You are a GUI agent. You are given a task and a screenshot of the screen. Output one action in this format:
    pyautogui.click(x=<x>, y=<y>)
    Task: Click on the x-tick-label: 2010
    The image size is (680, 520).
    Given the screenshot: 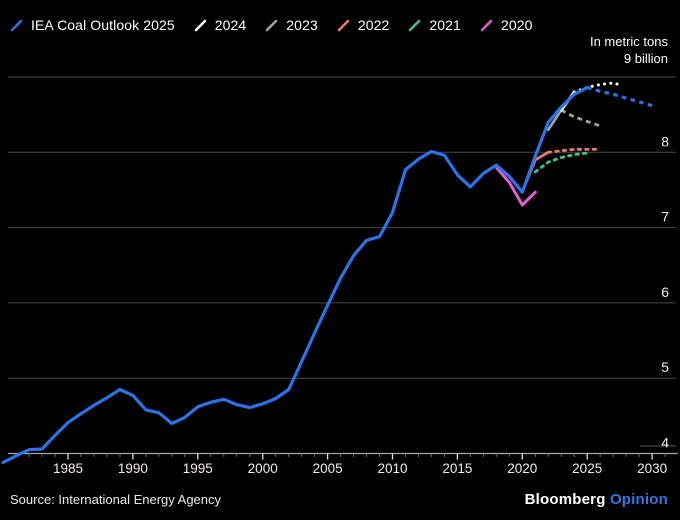 What is the action you would take?
    pyautogui.click(x=392, y=468)
    